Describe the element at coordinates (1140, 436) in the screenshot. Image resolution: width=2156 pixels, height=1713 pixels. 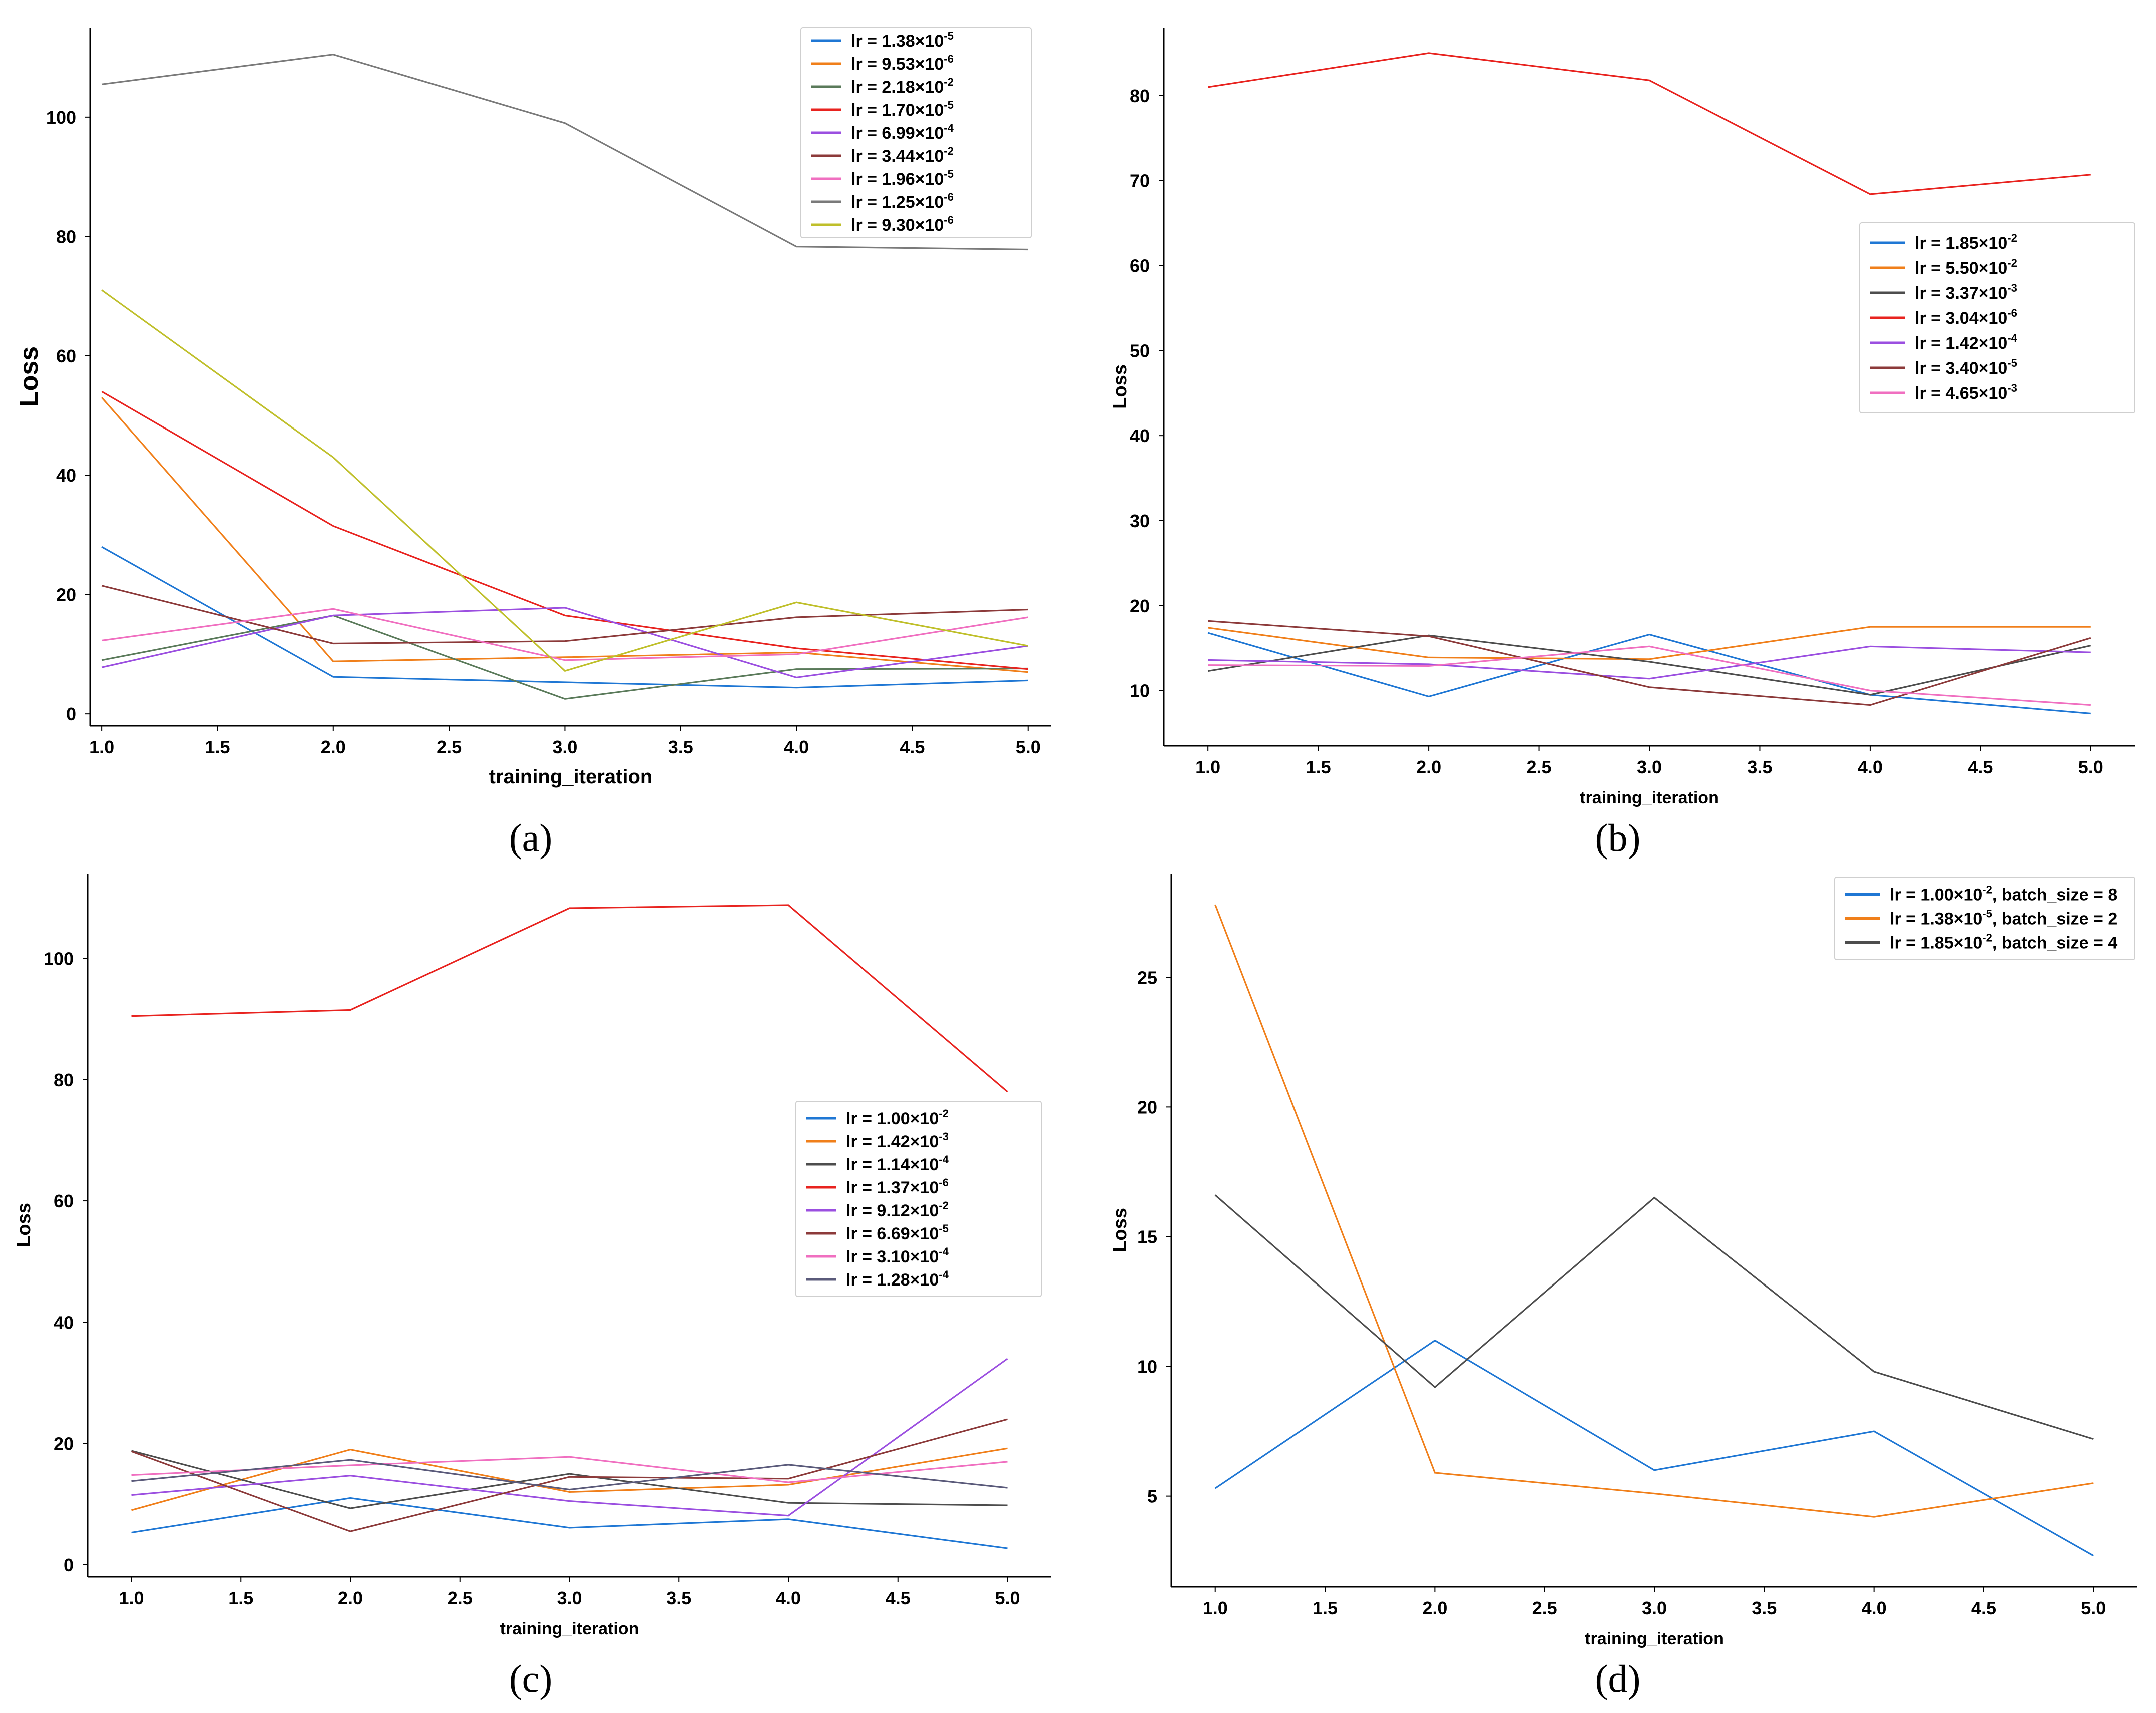
I see `chart-2-y-tick-label: 40` at that location.